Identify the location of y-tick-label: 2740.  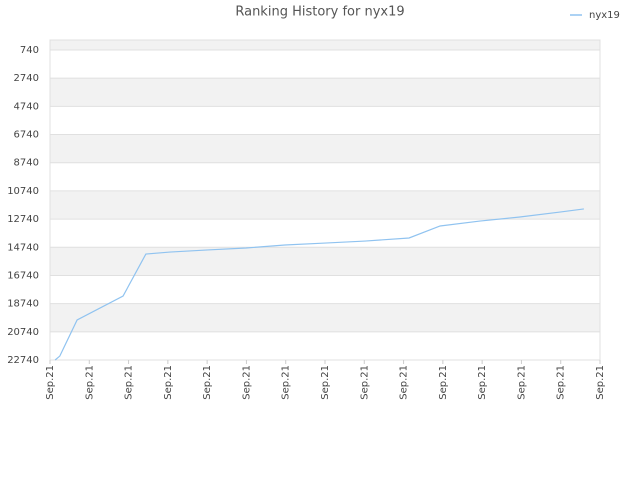
(26, 78).